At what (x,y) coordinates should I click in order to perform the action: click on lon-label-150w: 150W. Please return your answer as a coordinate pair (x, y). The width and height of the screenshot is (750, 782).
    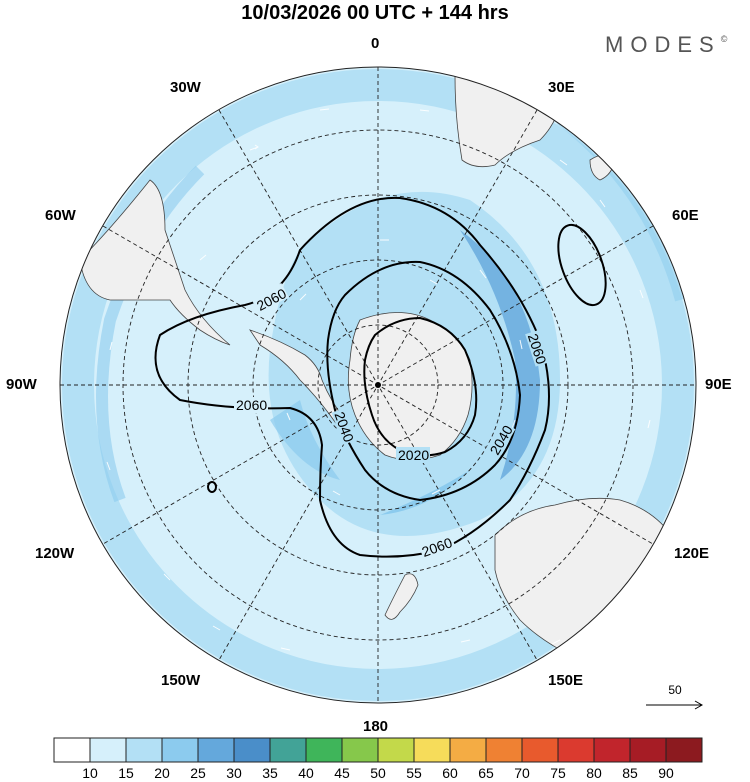
    Looking at the image, I should click on (181, 680).